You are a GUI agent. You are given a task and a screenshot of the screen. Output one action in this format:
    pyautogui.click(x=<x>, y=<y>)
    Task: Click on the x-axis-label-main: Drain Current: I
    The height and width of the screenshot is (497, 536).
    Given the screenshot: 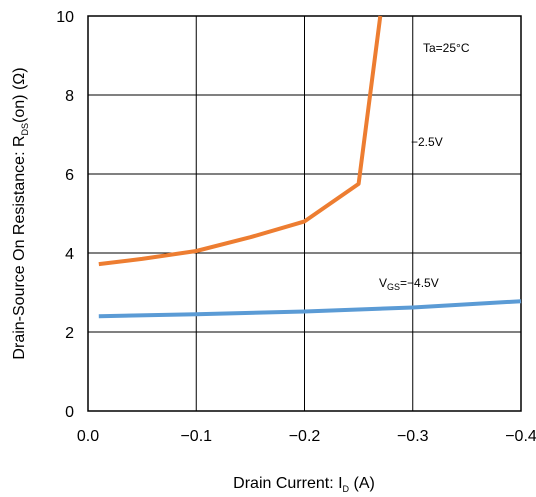 What is the action you would take?
    pyautogui.click(x=287, y=483)
    